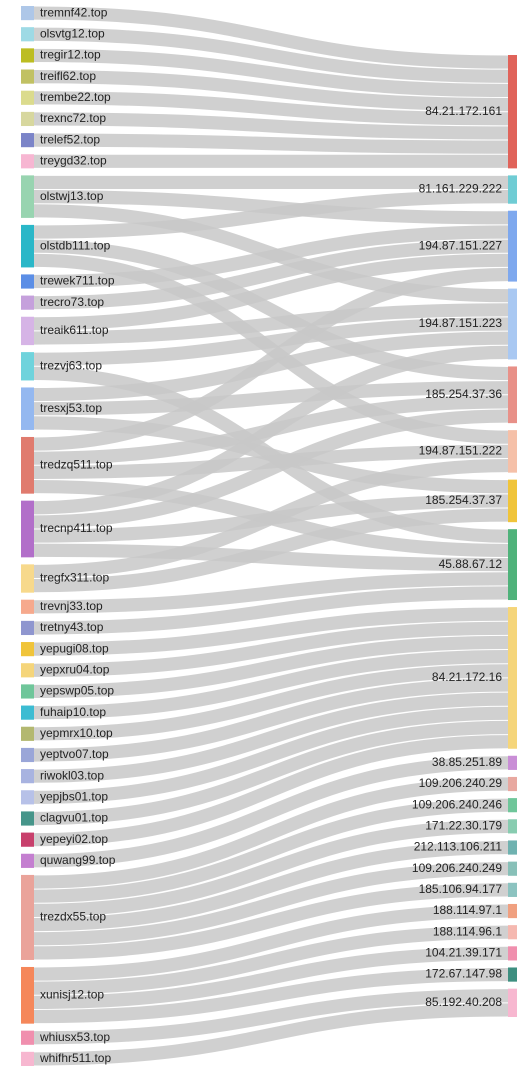 The image size is (517, 1072). What do you see at coordinates (27, 995) in the screenshot?
I see `source-node-xunisj12-top` at bounding box center [27, 995].